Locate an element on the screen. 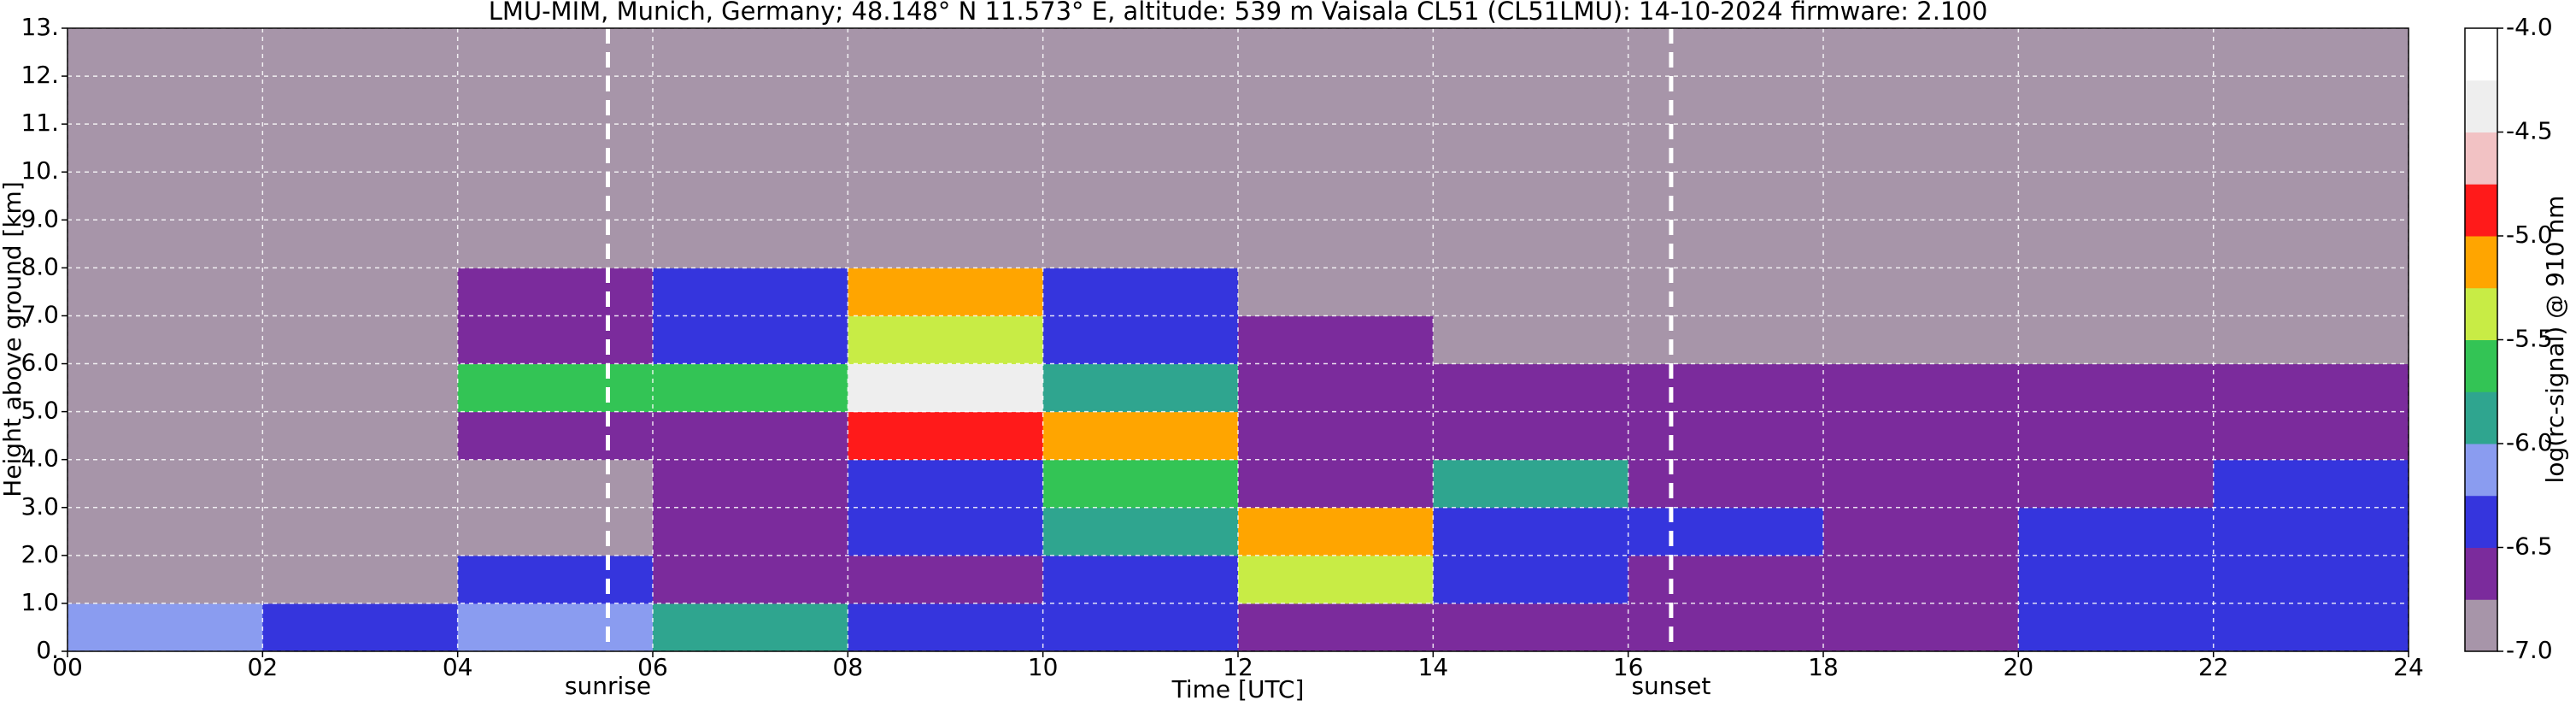  x-tick-label: 16 is located at coordinates (1628, 667).